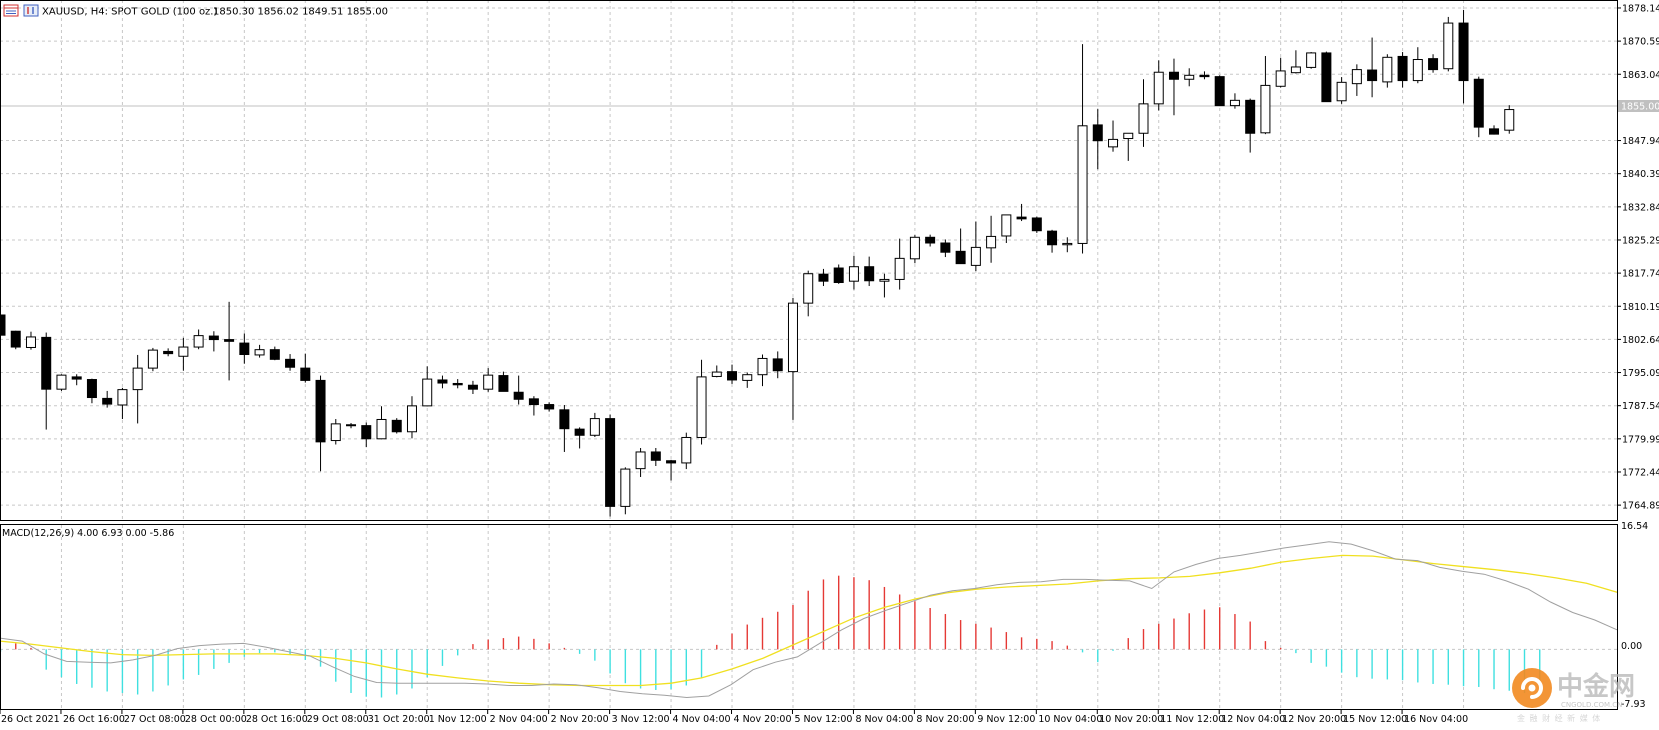 The height and width of the screenshot is (730, 1659). I want to click on macd-axis: 16.54 0.00 -7.93, so click(1634, 615).